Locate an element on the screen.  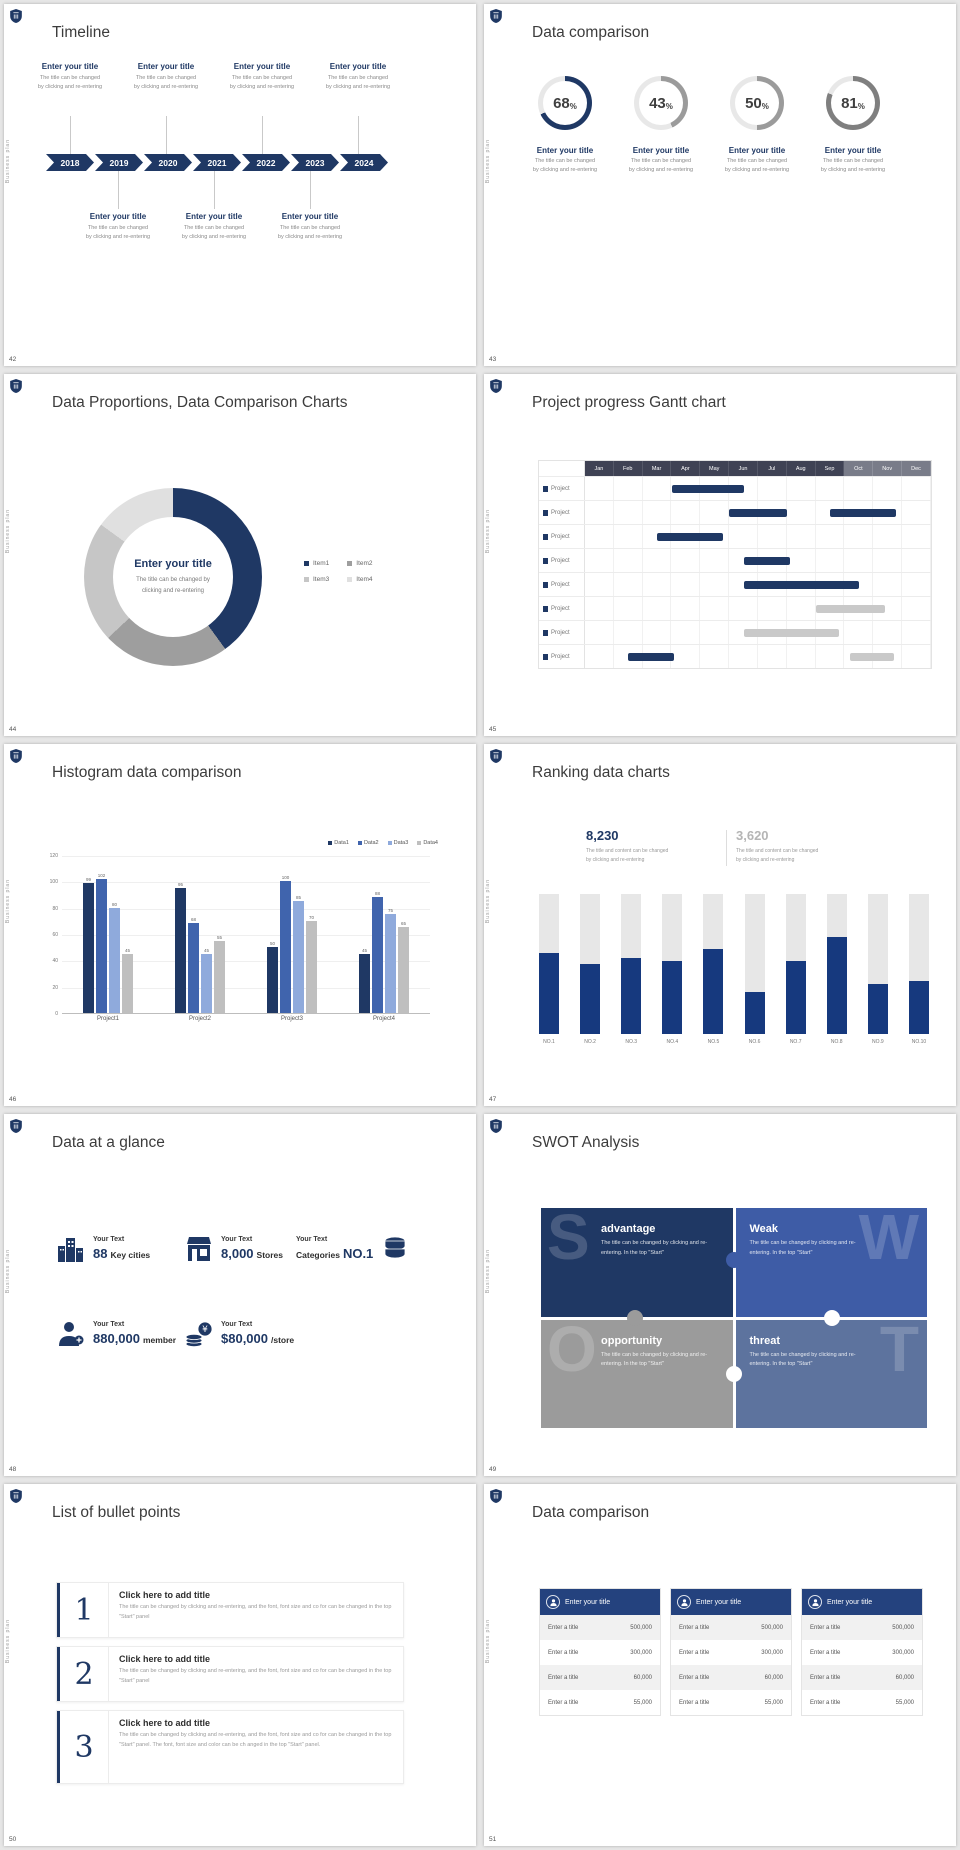
bar-value-label: 45 is located at coordinates (364, 950).